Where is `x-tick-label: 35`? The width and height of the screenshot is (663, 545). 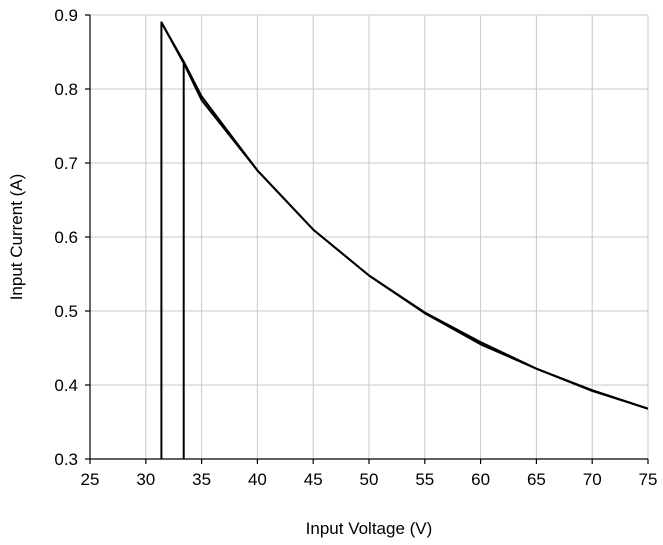
x-tick-label: 35 is located at coordinates (201, 479).